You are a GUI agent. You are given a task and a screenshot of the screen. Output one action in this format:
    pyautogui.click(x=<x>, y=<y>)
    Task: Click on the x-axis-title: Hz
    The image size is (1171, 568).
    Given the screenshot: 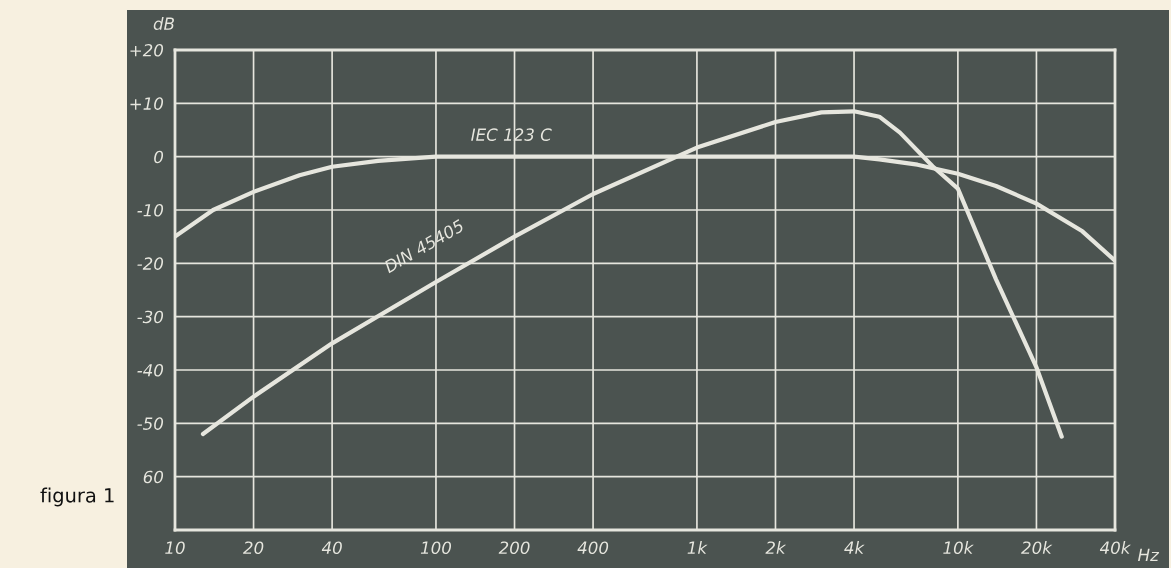 What is the action you would take?
    pyautogui.click(x=1149, y=554)
    